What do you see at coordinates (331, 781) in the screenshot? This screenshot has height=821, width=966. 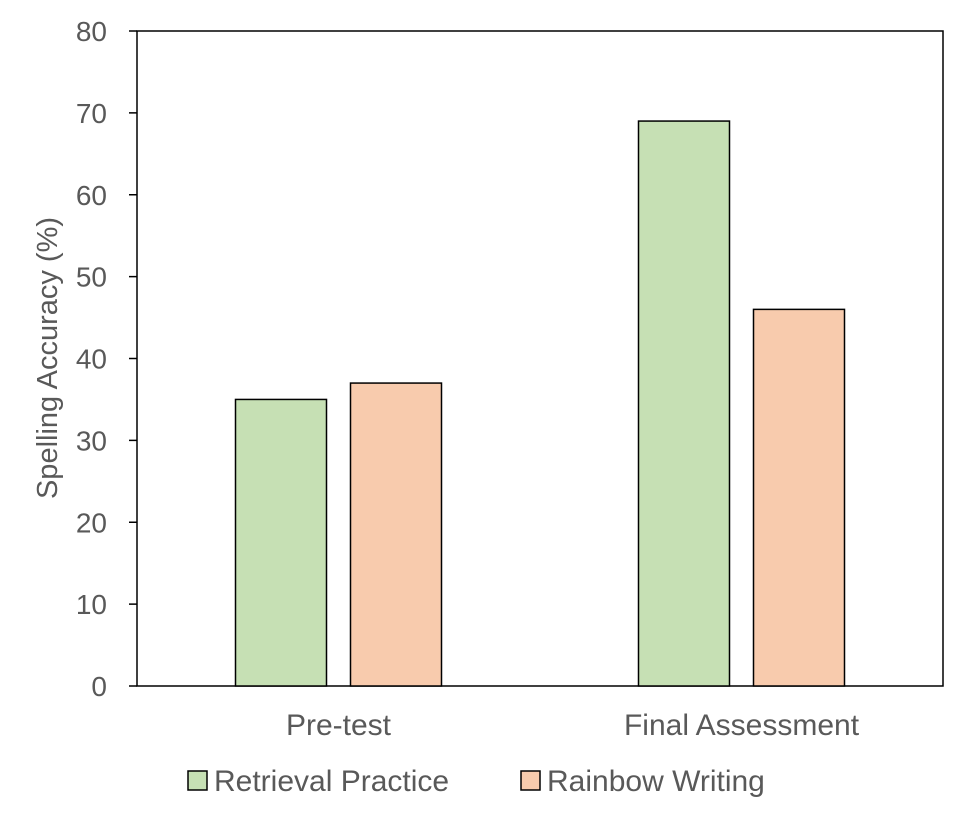 I see `legend-label: Retrieval Practice` at bounding box center [331, 781].